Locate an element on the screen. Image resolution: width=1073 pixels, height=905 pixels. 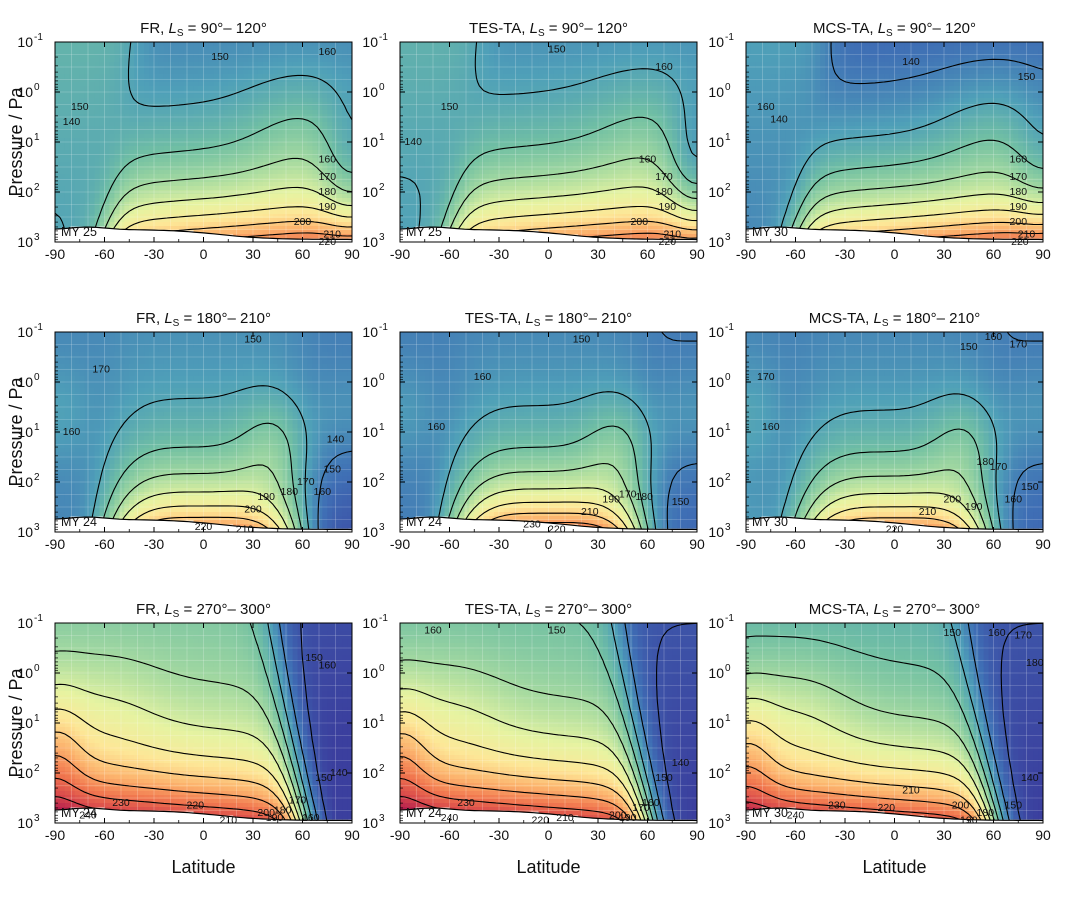
mars-year-label: MY 25 is located at coordinates (79, 232).